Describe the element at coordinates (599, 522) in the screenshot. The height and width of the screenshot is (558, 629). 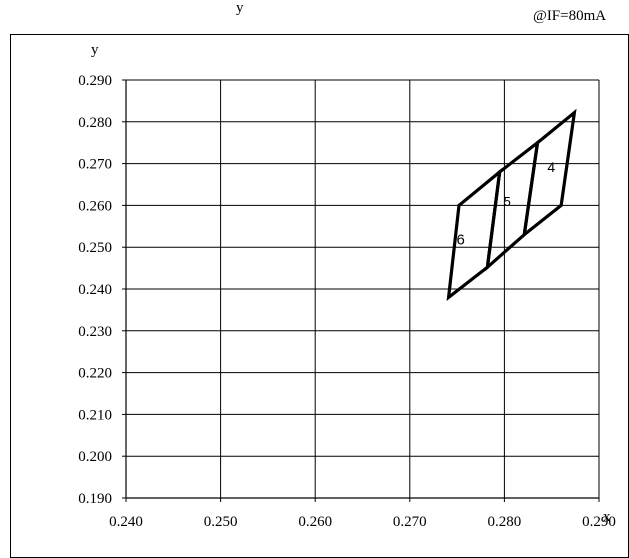
I see `x-tick-label: 0.290` at that location.